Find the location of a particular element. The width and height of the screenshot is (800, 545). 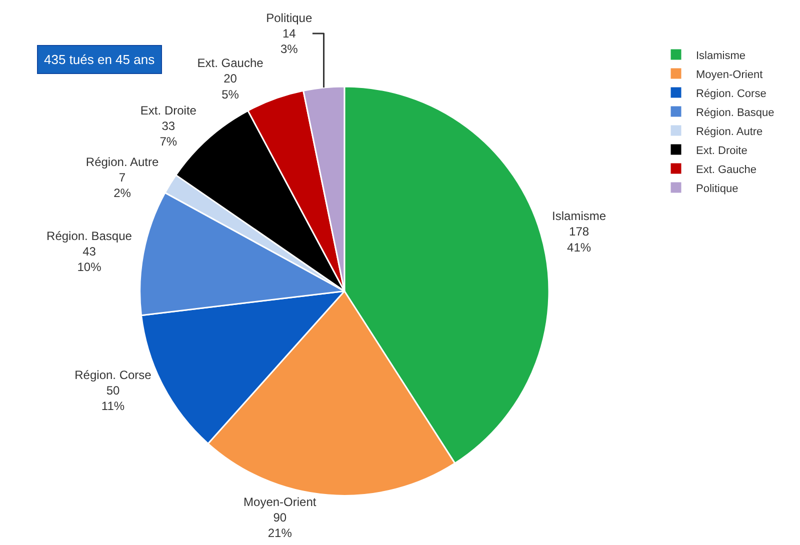

slice-label: Politique is located at coordinates (289, 17).